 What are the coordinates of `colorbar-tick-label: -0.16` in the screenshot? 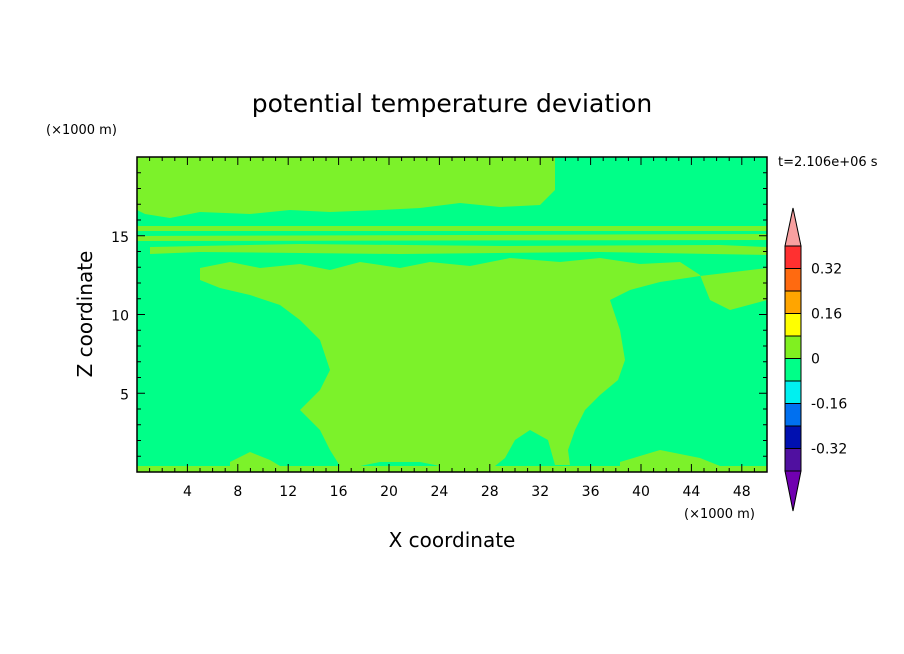 It's located at (829, 405).